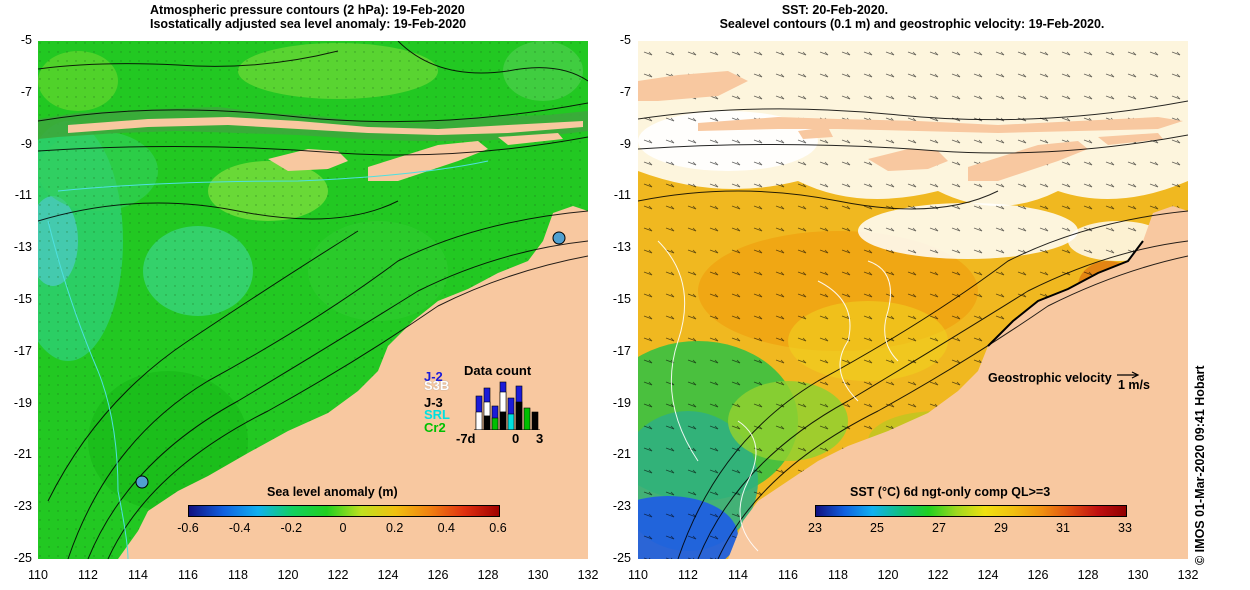 The width and height of the screenshot is (1250, 590). What do you see at coordinates (498, 370) in the screenshot?
I see `data-count-title: Data count` at bounding box center [498, 370].